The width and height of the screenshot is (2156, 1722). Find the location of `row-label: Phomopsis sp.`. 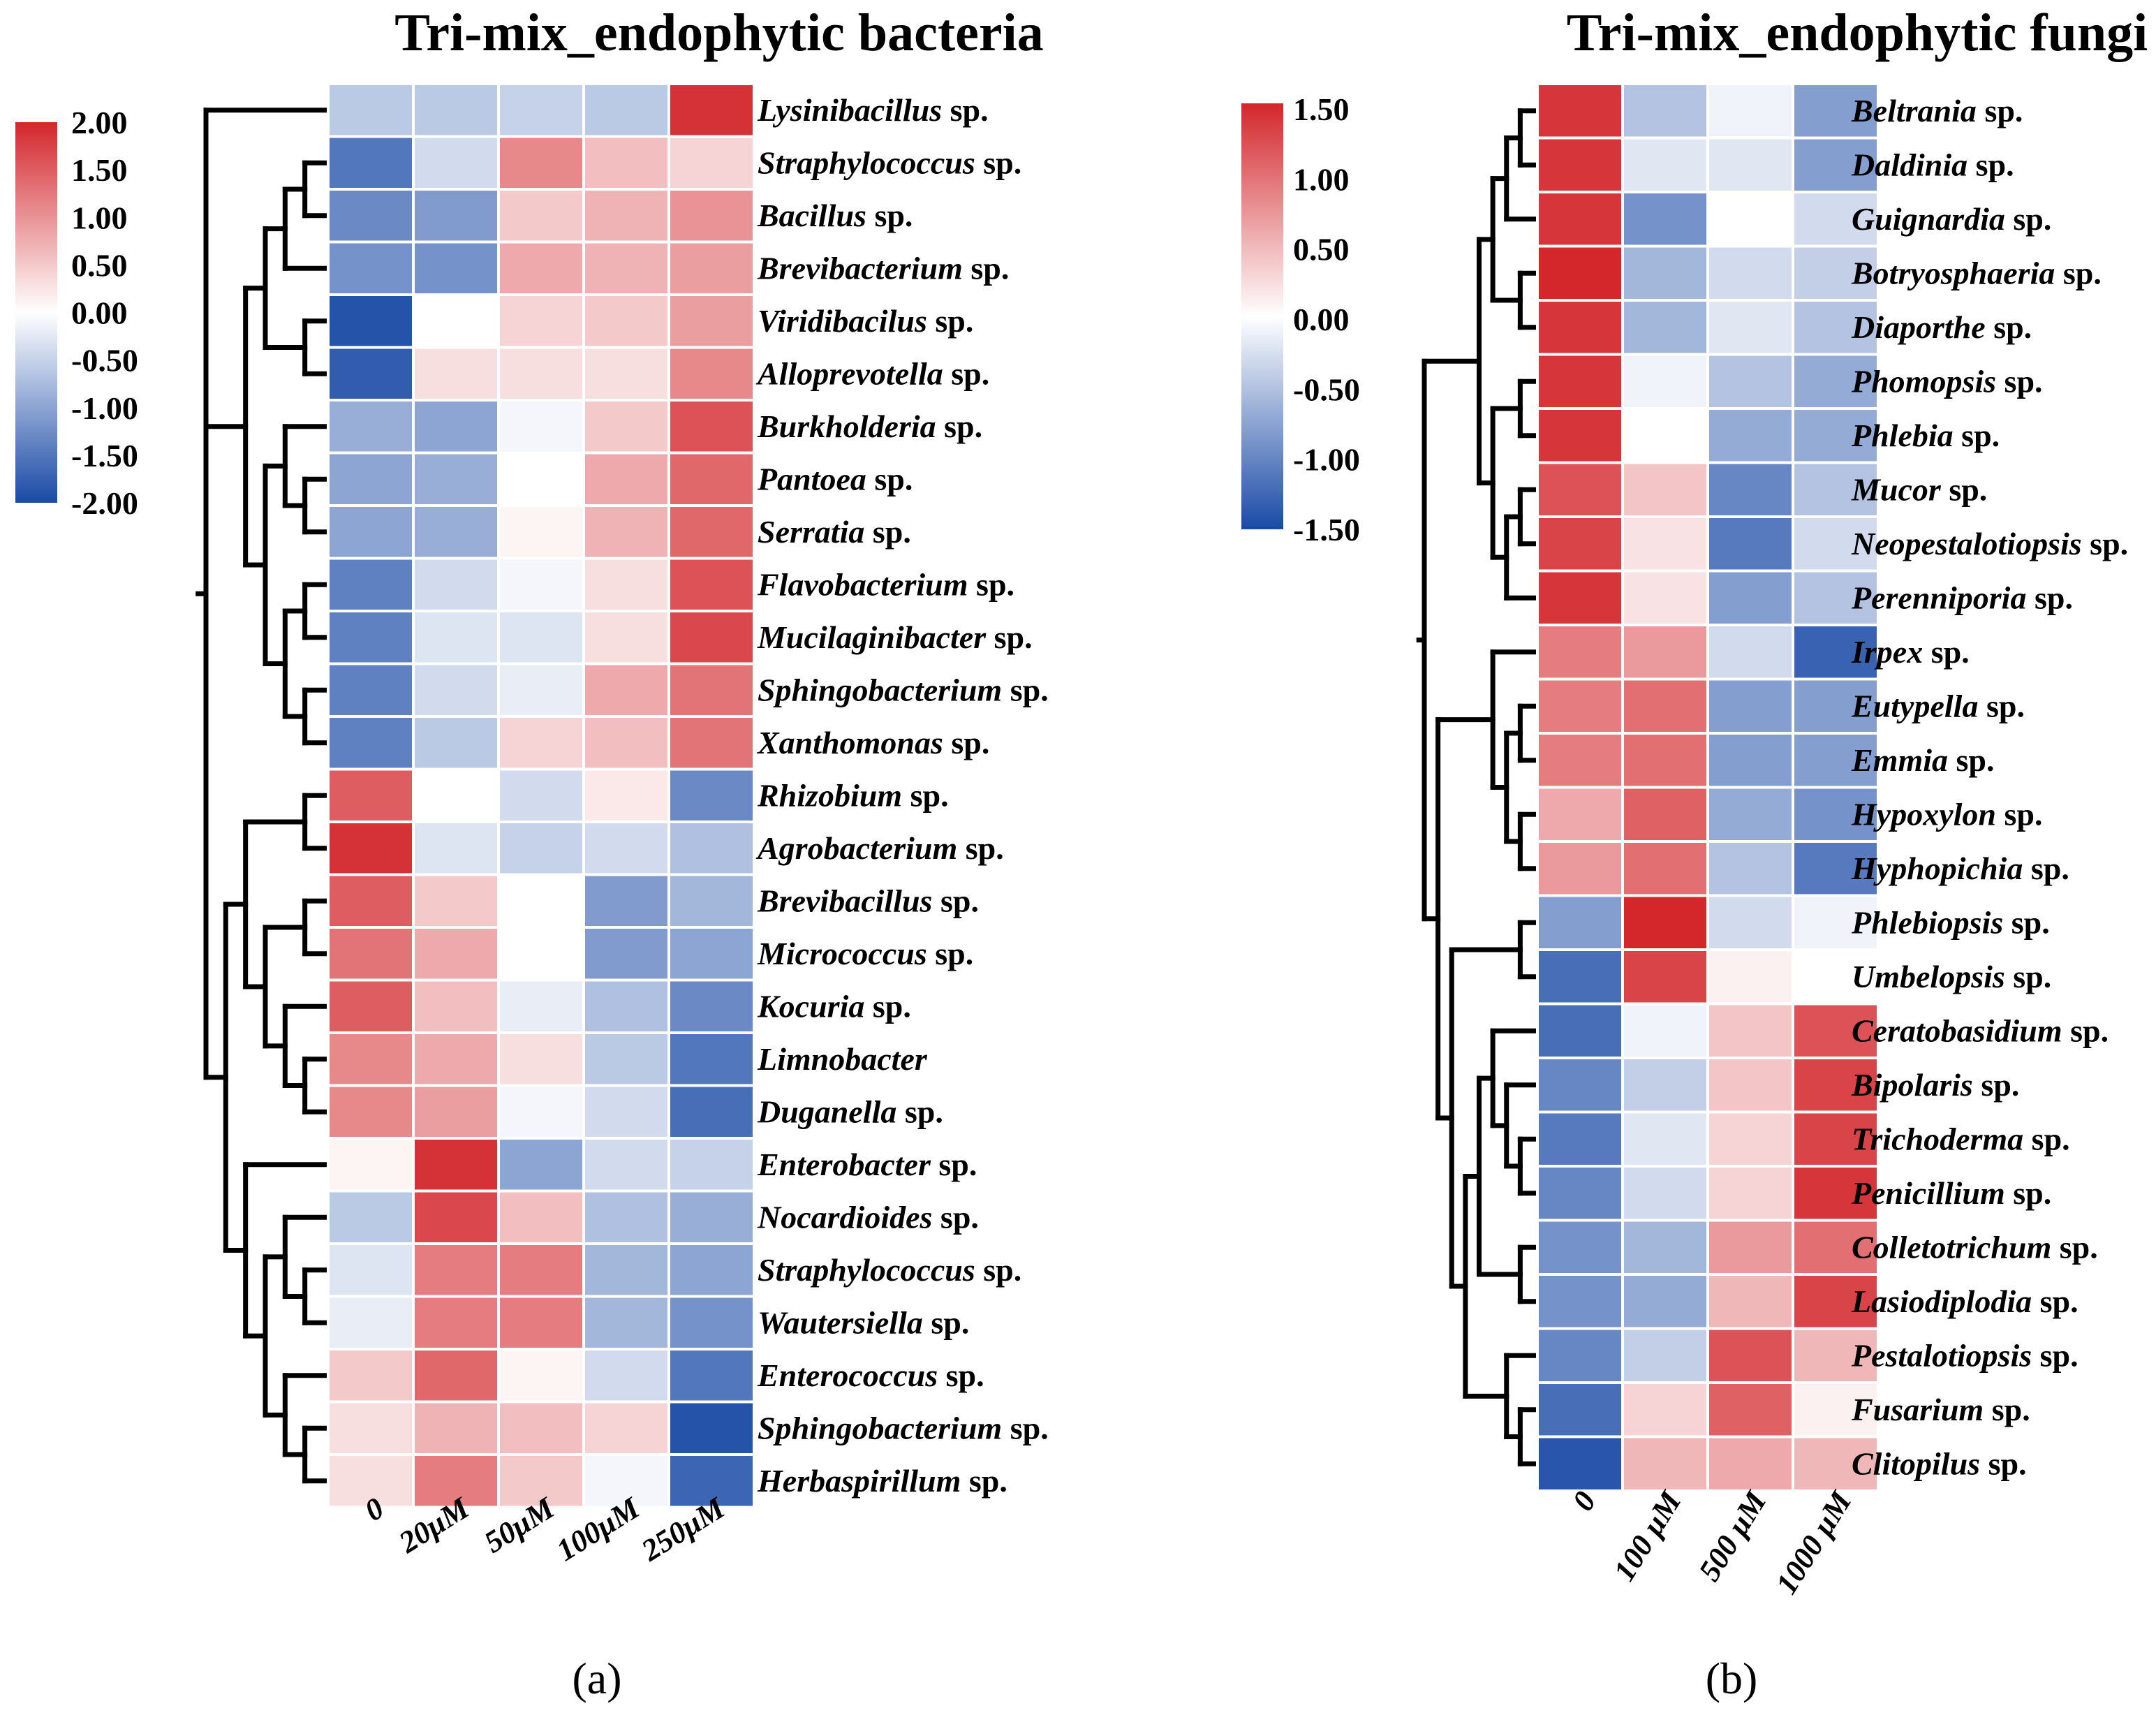

row-label: Phomopsis sp. is located at coordinates (1947, 381).